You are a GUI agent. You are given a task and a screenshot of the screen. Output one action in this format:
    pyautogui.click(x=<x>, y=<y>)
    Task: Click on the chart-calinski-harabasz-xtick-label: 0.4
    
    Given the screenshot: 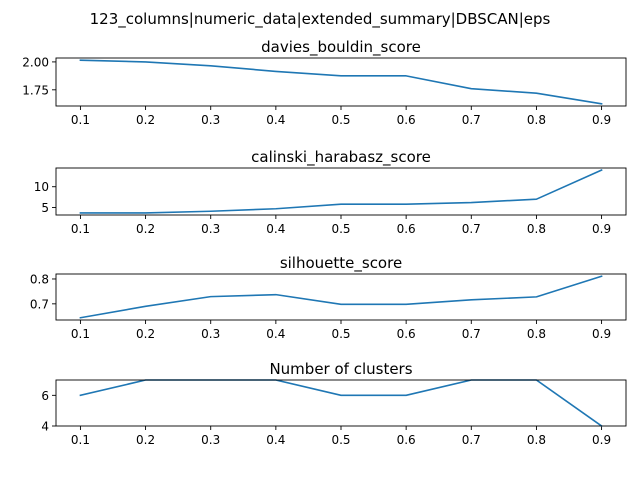 What is the action you would take?
    pyautogui.click(x=275, y=229)
    